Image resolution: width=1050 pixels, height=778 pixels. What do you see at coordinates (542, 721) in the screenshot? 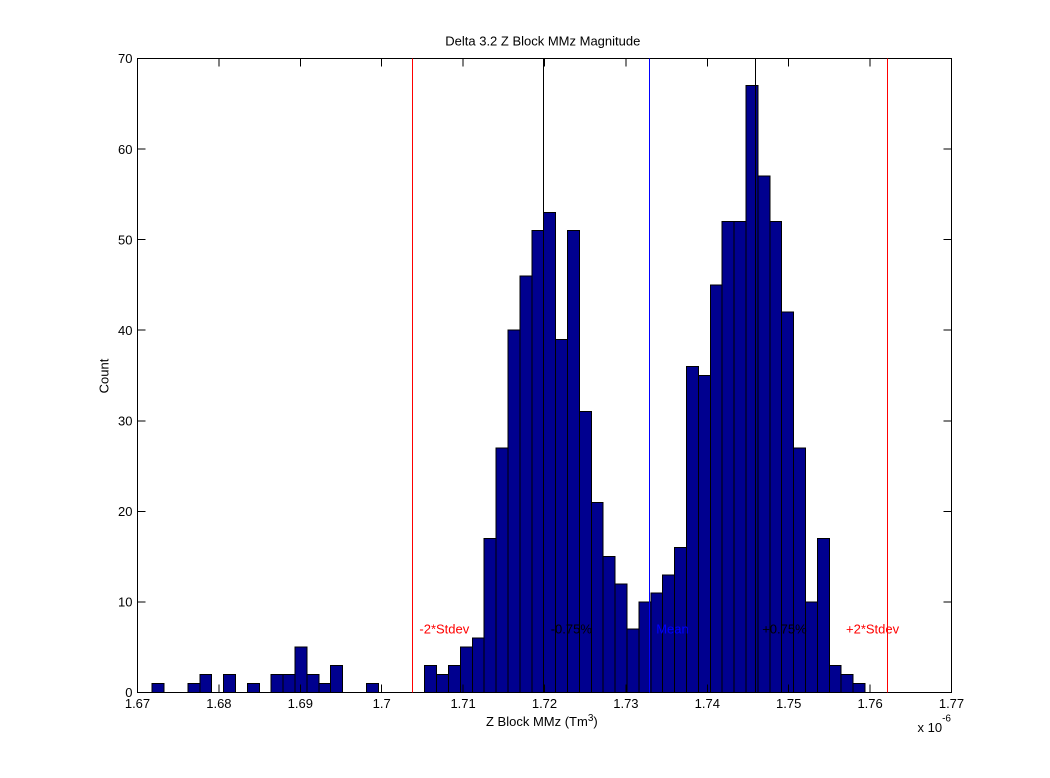
I see `svg-text: Z Block MMz (Tm3)` at bounding box center [542, 721].